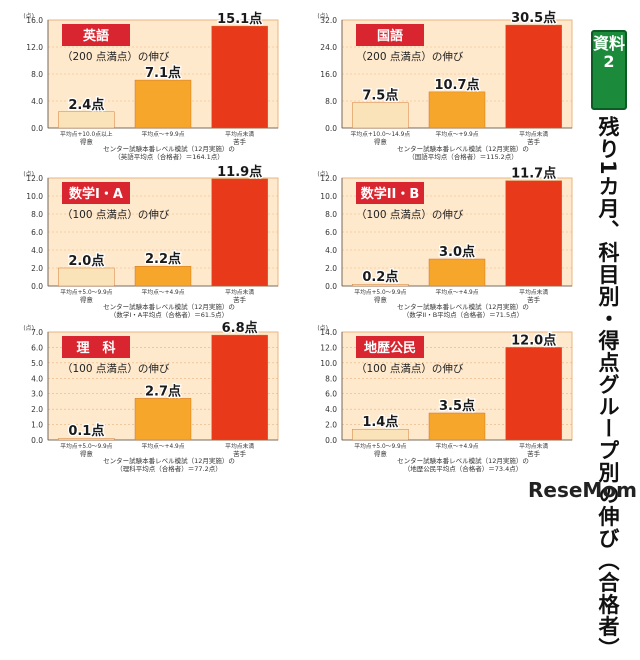  Describe the element at coordinates (37, 363) in the screenshot. I see `y-tick-label: 5.0` at that location.